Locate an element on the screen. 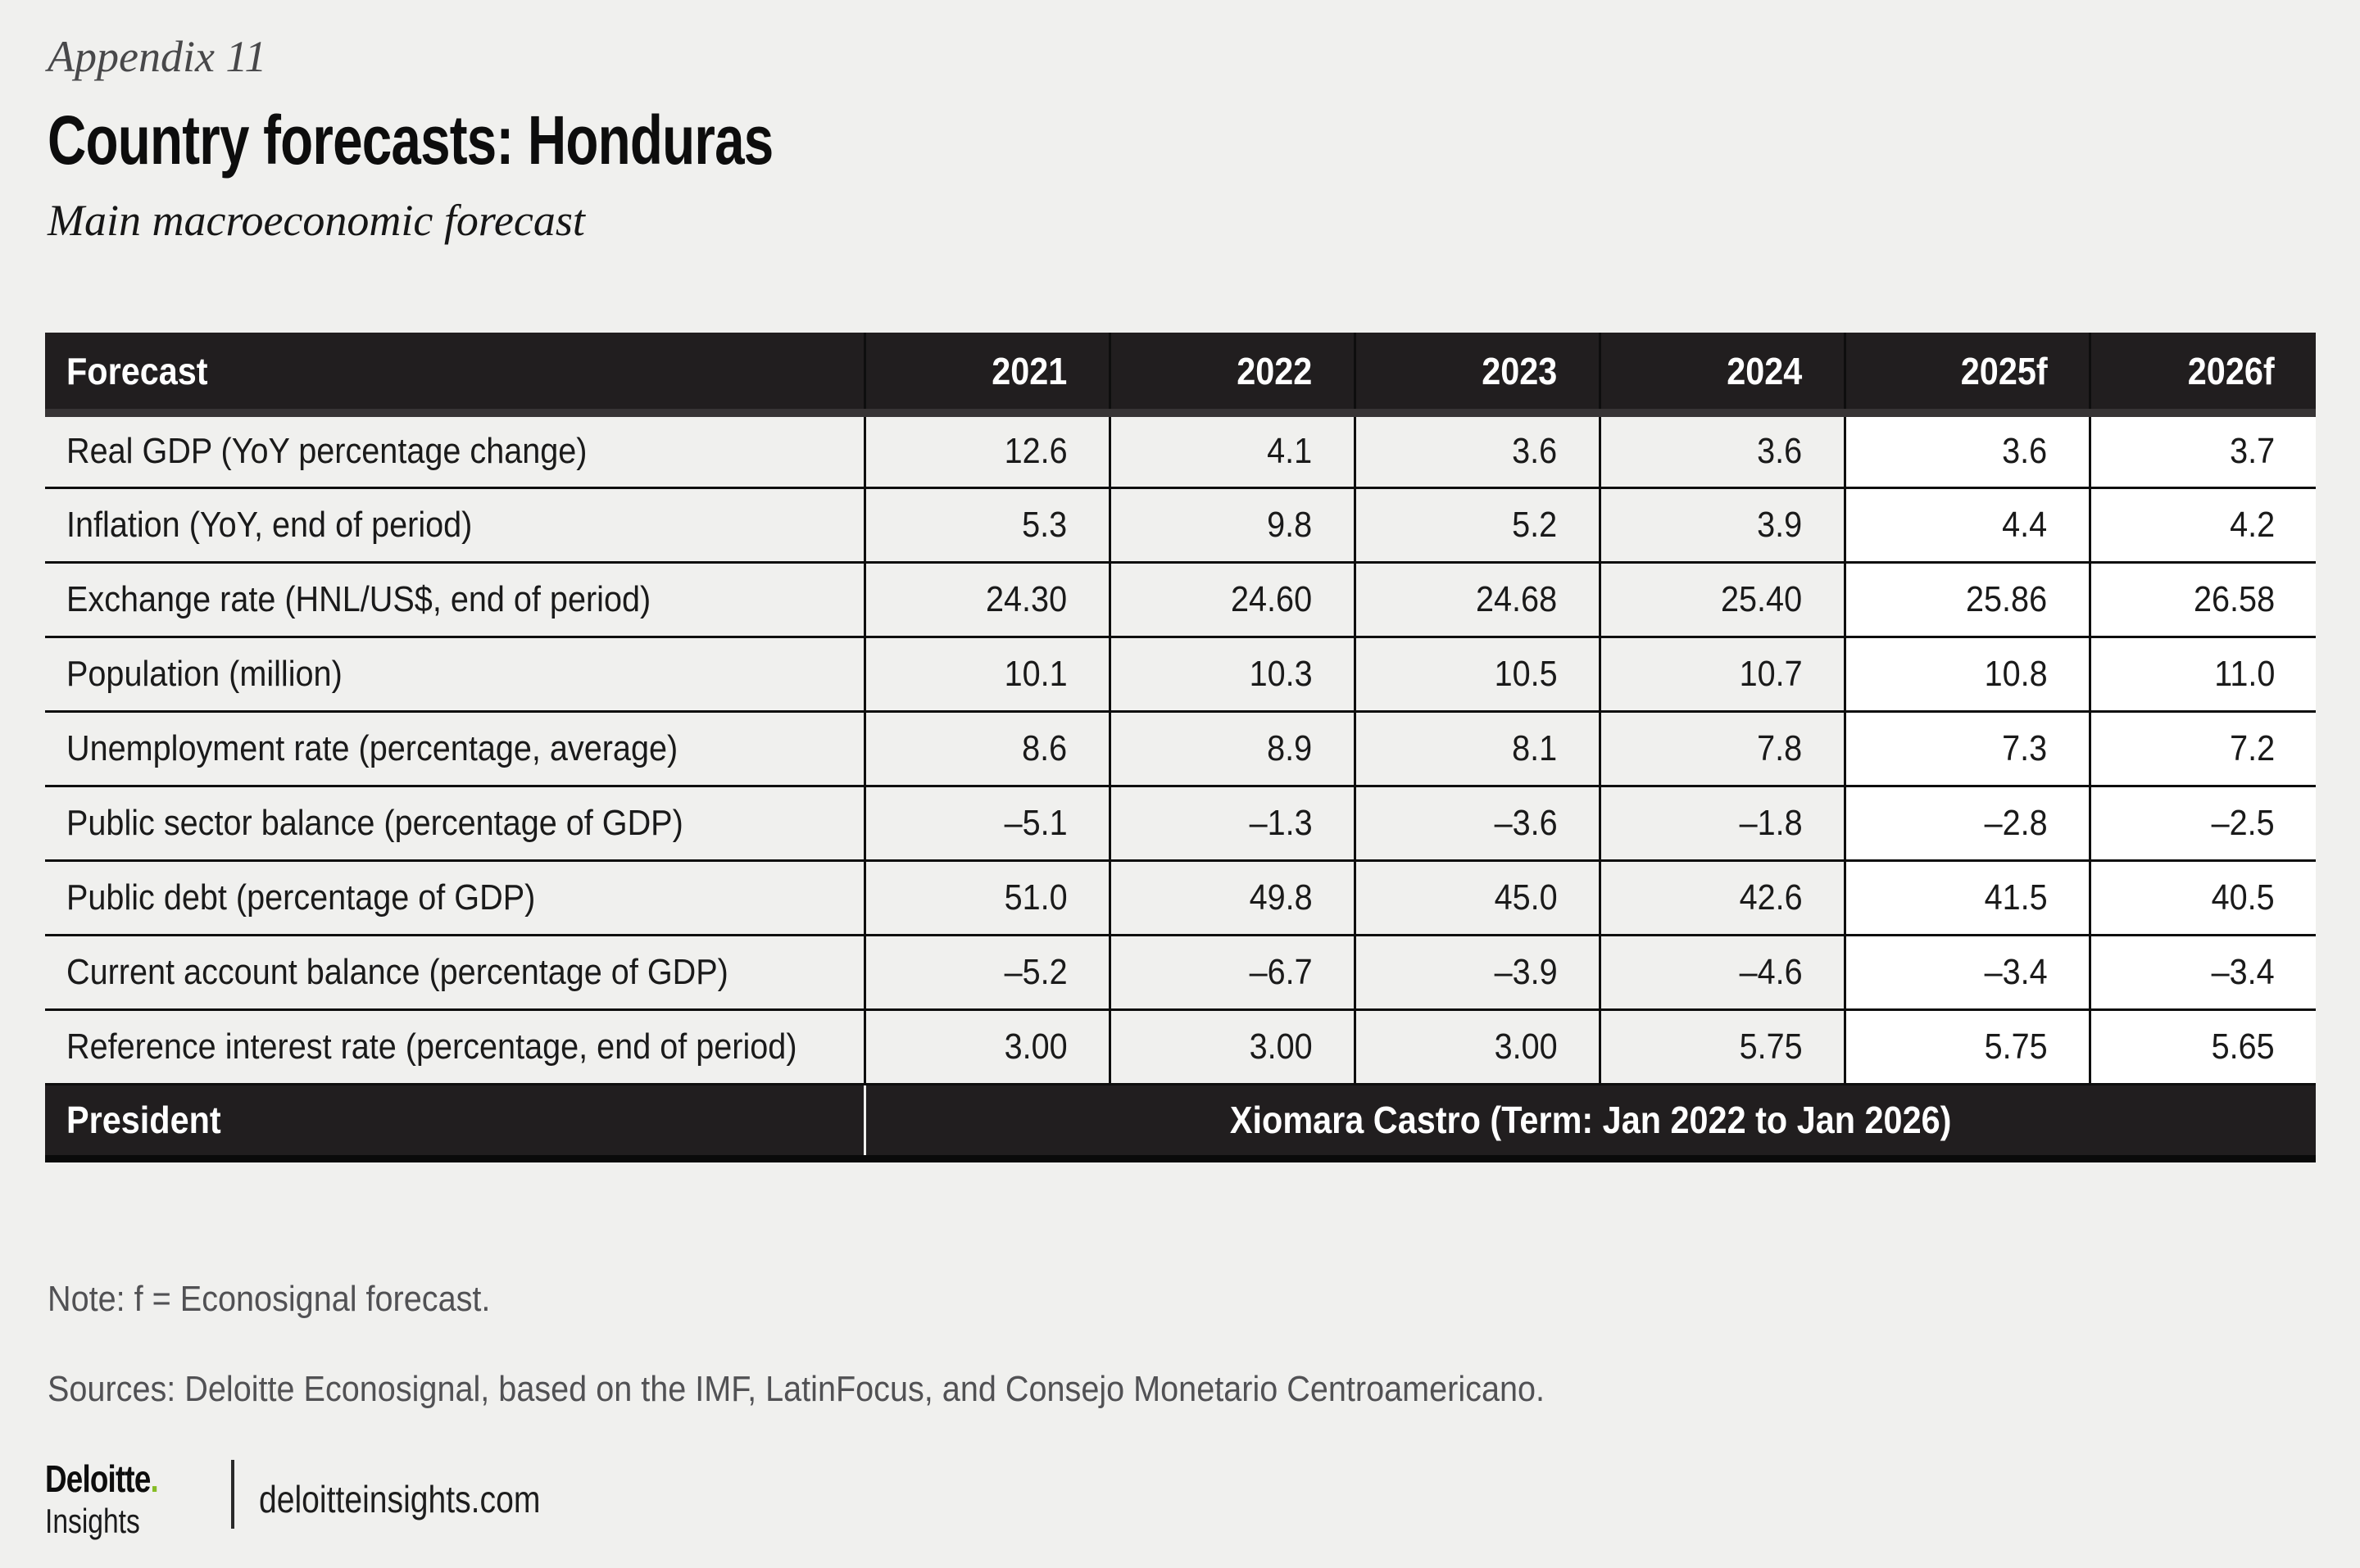 The image size is (2360, 1568). header-cell-2023: 2023 is located at coordinates (1476, 375).